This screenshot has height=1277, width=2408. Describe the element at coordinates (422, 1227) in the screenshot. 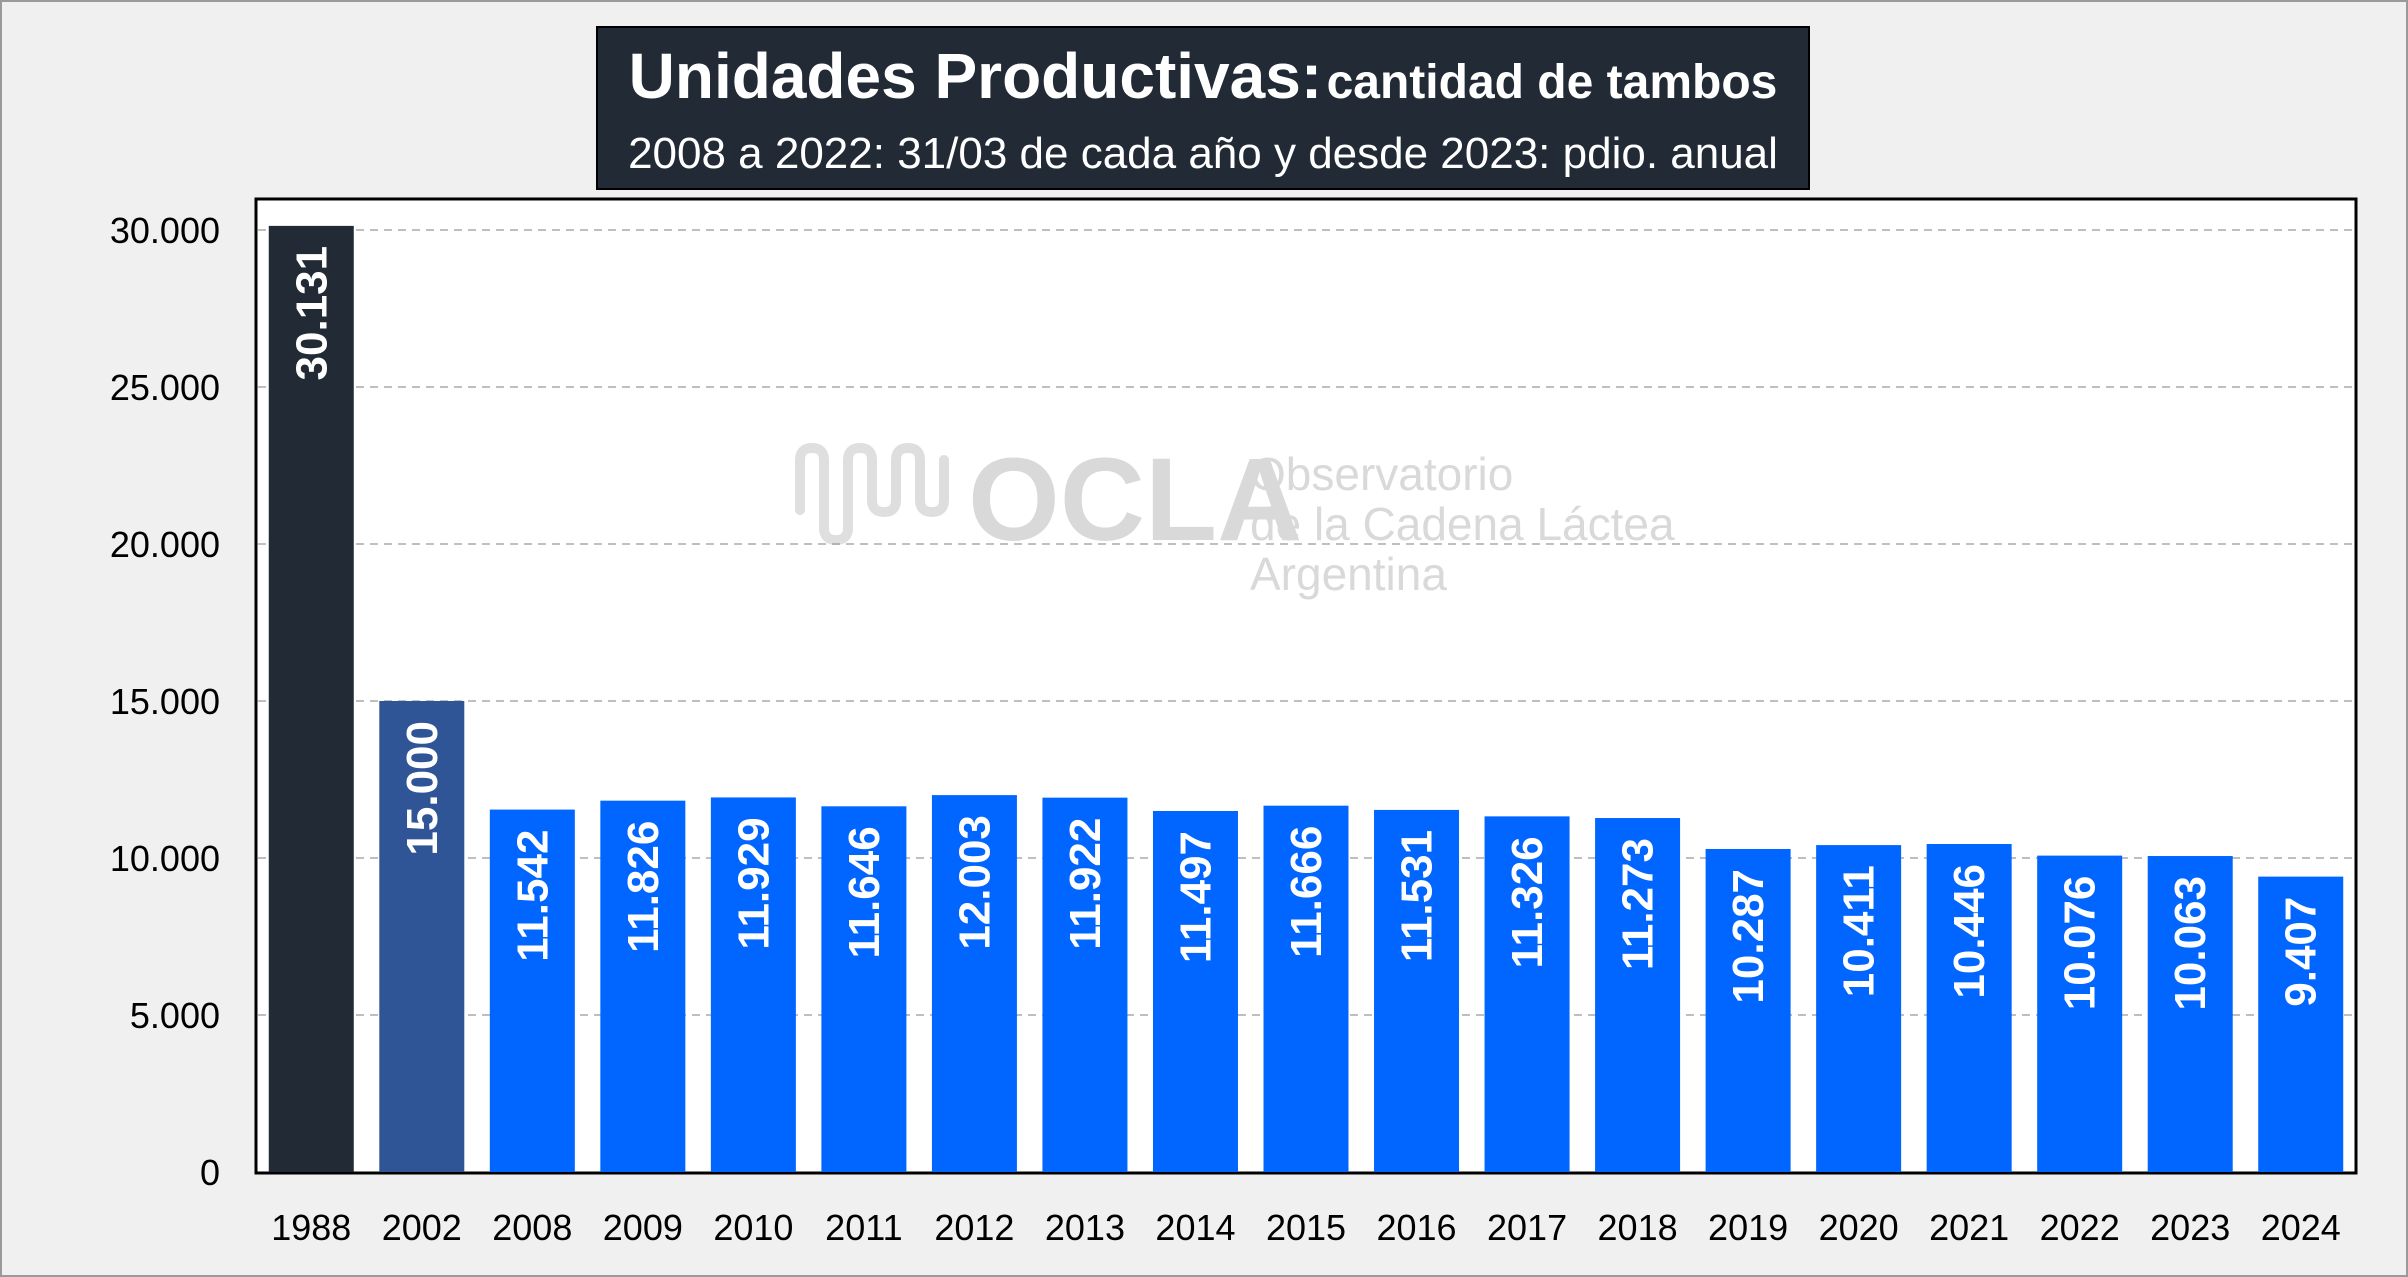

I see `x-tick-label: 2002` at that location.